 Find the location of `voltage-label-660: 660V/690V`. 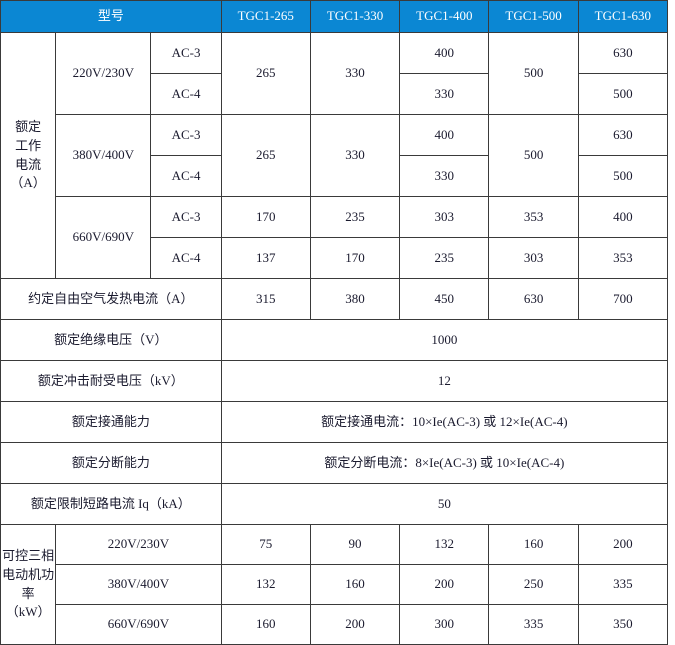

voltage-label-660: 660V/690V is located at coordinates (103, 237).